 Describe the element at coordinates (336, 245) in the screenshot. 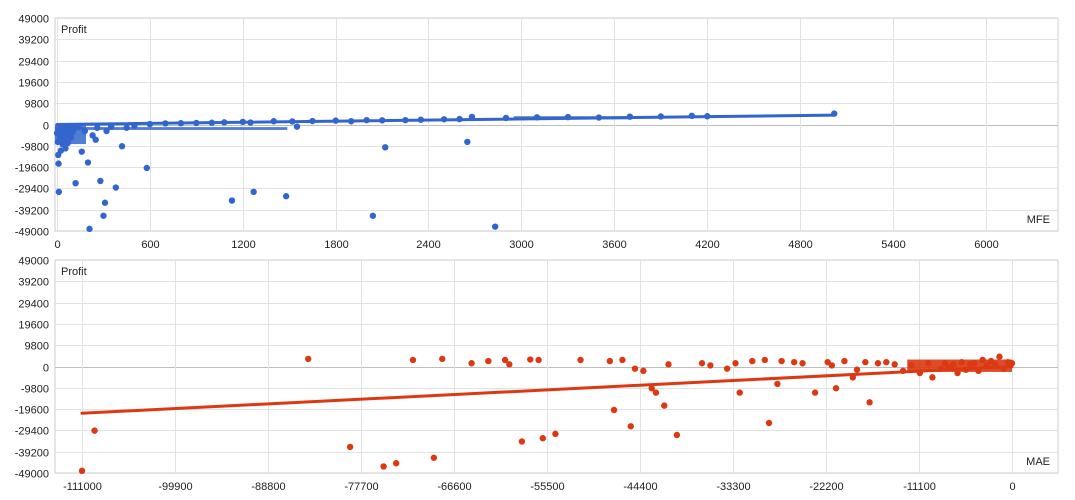

I see `mfe-x-tick-label: 1800` at that location.